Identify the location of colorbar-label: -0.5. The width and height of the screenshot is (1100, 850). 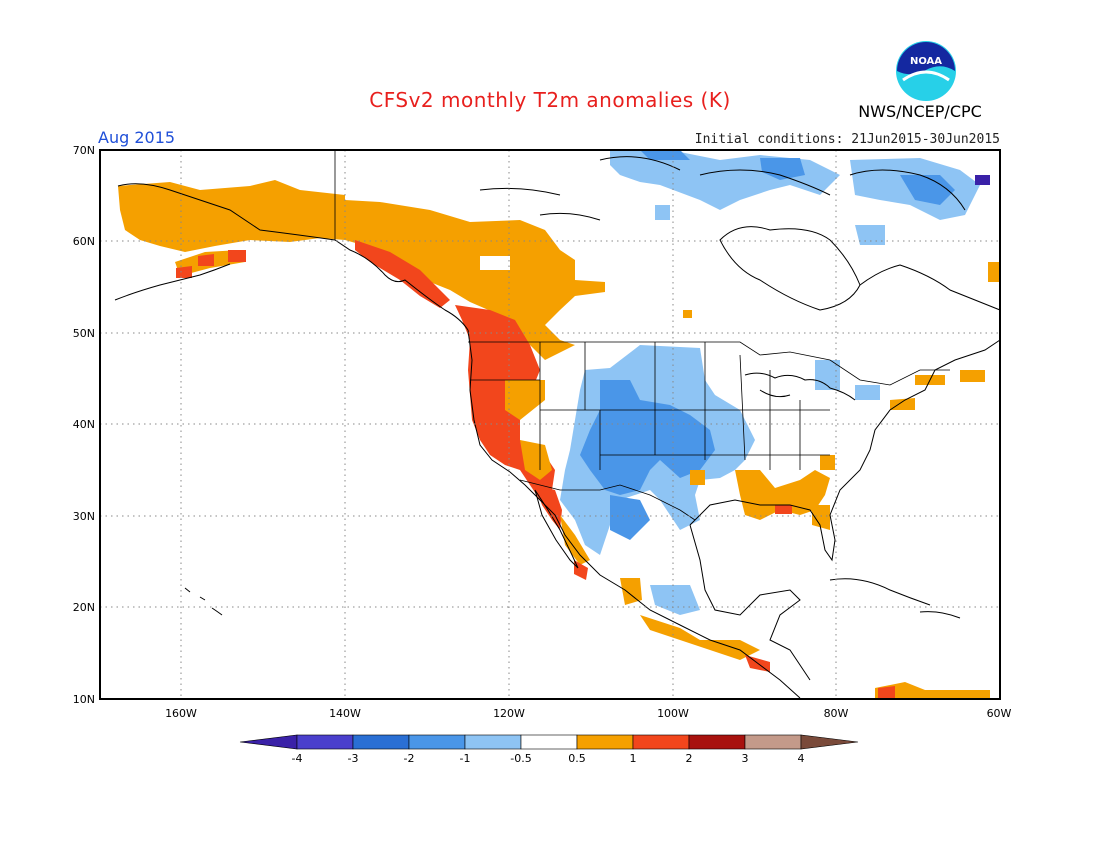
(520, 758).